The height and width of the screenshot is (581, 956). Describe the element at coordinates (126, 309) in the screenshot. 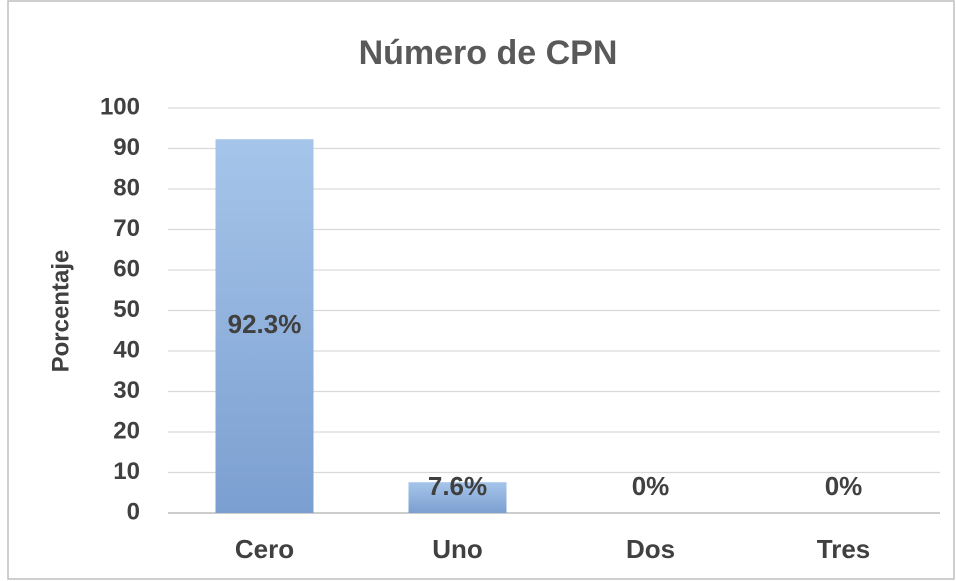

I see `y-tick-label: 50` at that location.